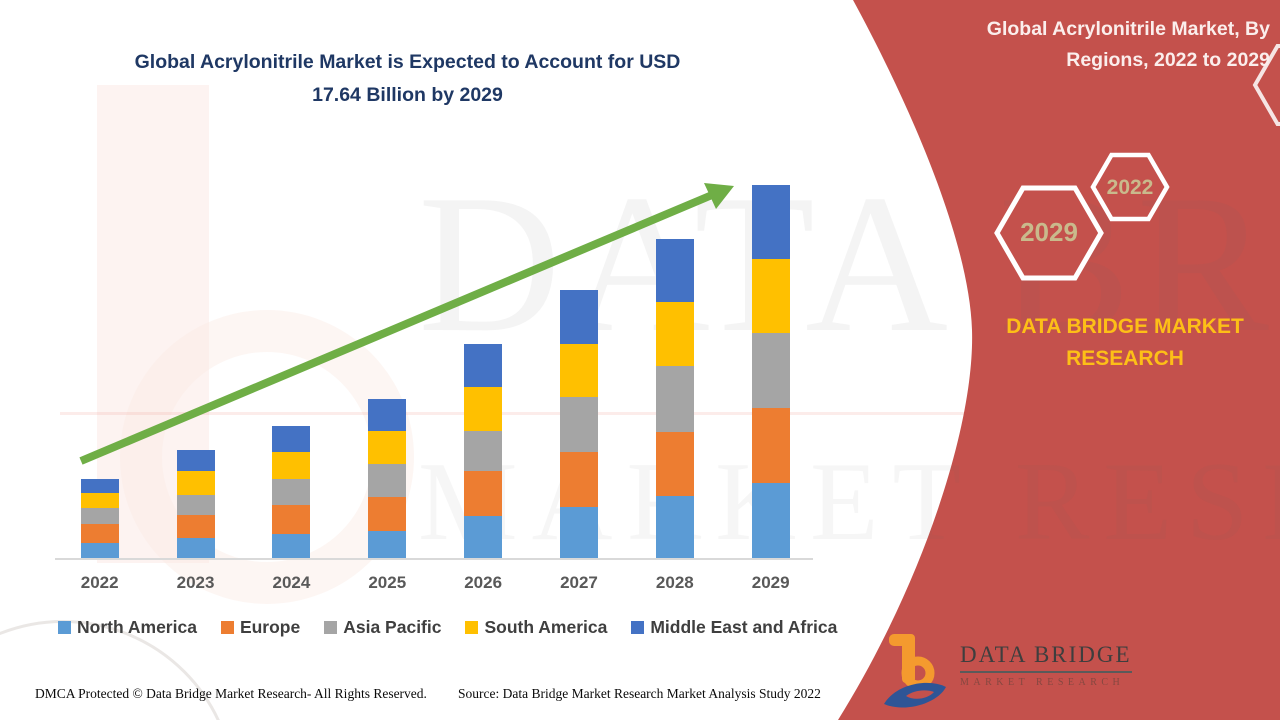 The height and width of the screenshot is (720, 1280). What do you see at coordinates (1046, 657) in the screenshot?
I see `logo-title: DATA BRIDGE` at bounding box center [1046, 657].